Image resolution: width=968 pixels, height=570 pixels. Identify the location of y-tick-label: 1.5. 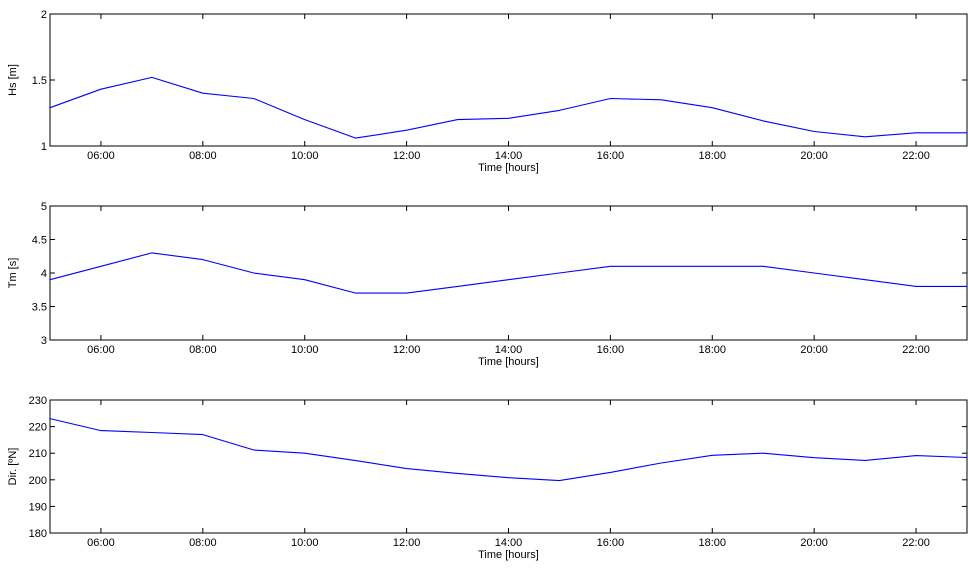
(39, 81).